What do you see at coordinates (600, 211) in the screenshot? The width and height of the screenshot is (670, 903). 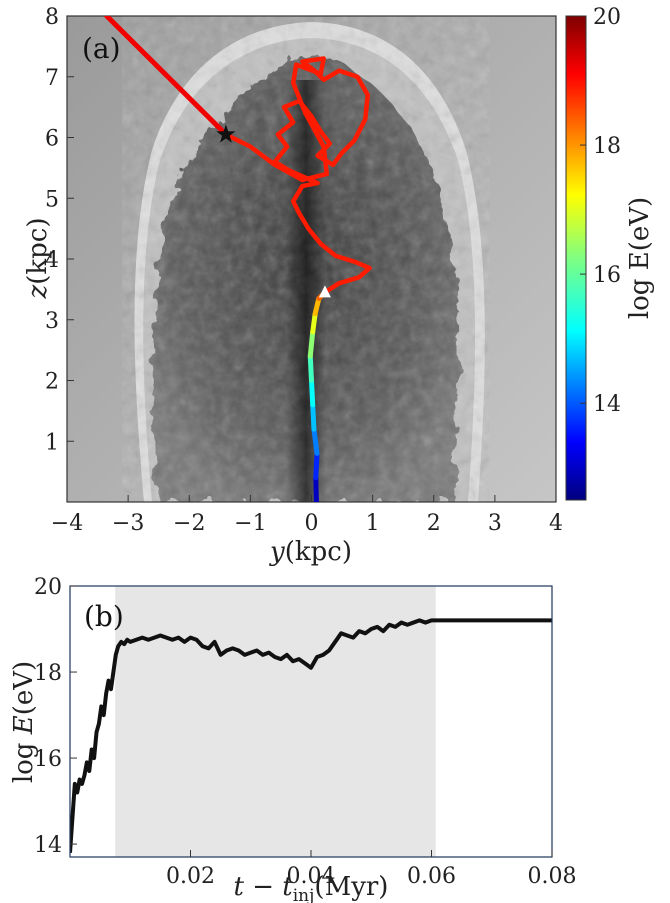 I see `colorbar-ticks: 14 16 18 20` at bounding box center [600, 211].